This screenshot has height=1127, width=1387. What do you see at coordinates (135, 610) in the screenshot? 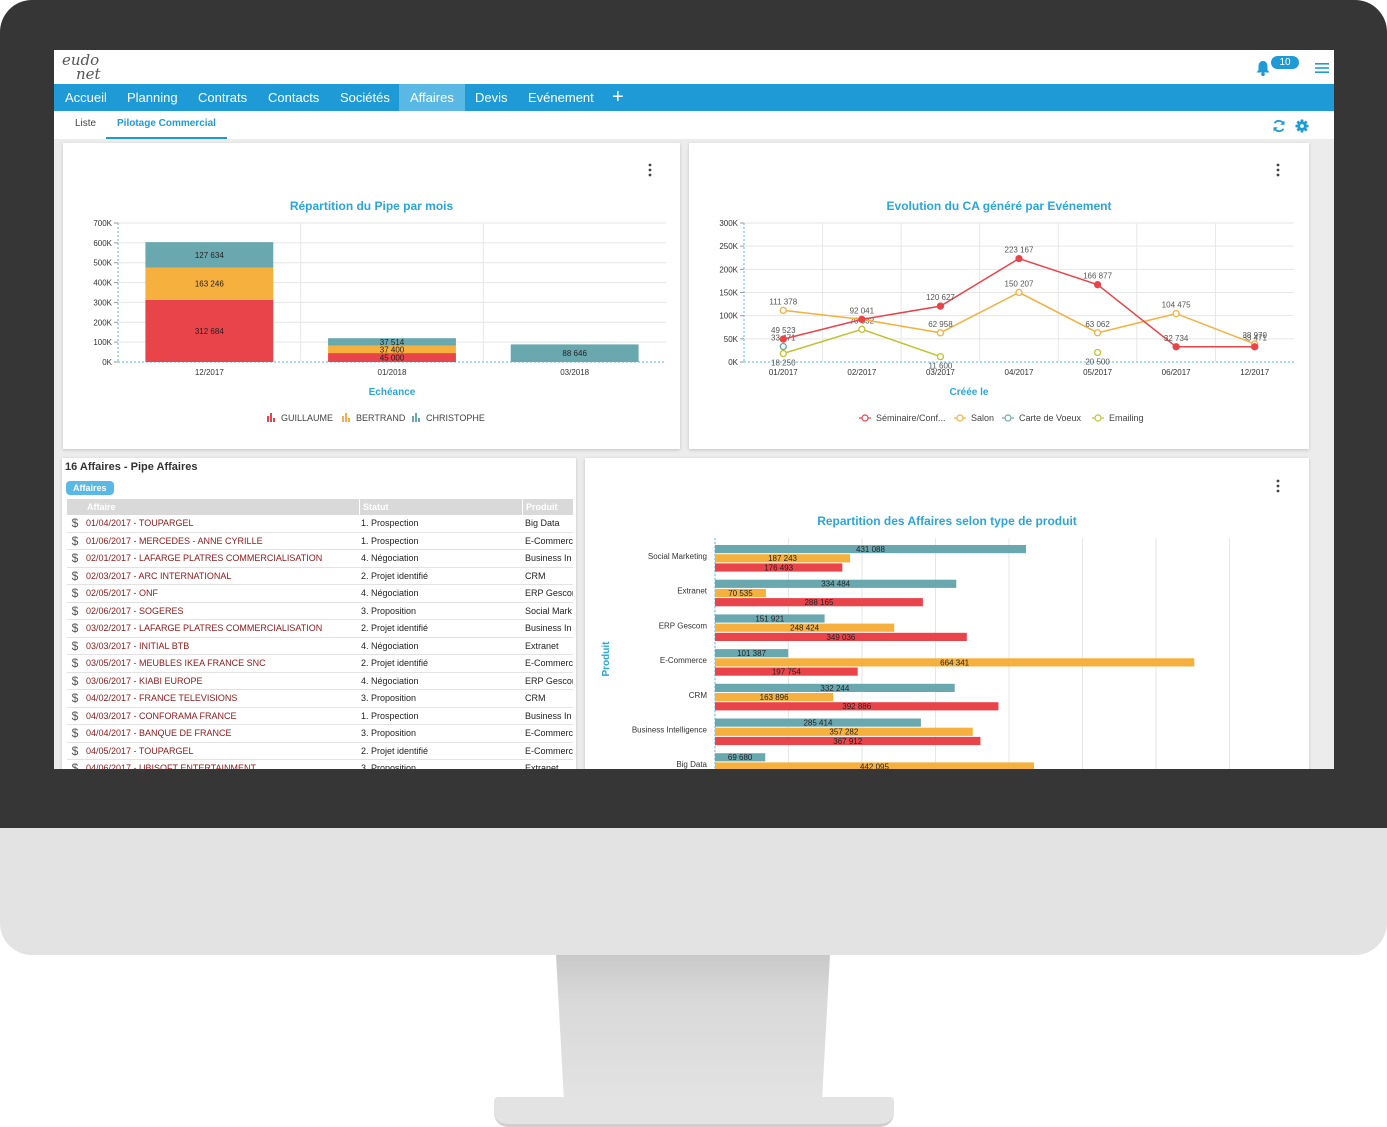
I see `affaire-link: 02/06/2017 - SOGERES` at bounding box center [135, 610].